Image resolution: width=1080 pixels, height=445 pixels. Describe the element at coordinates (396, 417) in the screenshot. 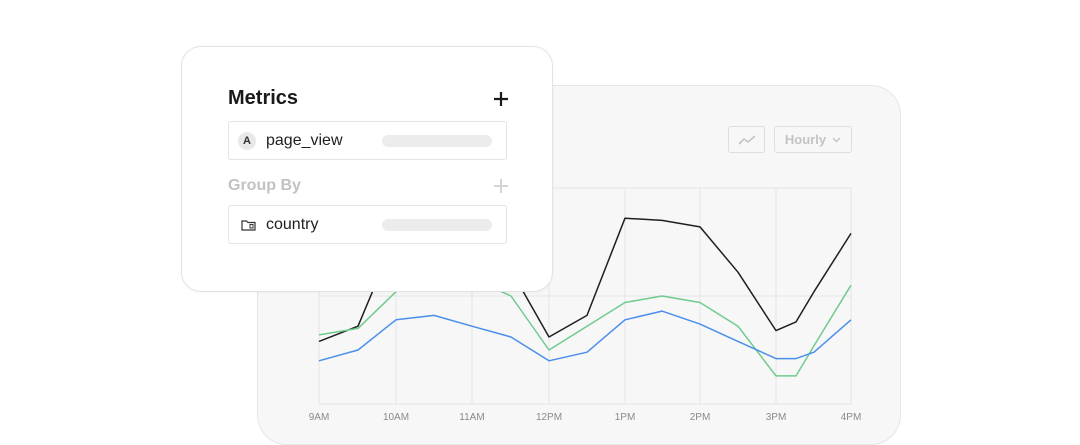

I see `x-tick-label: 10AM` at that location.